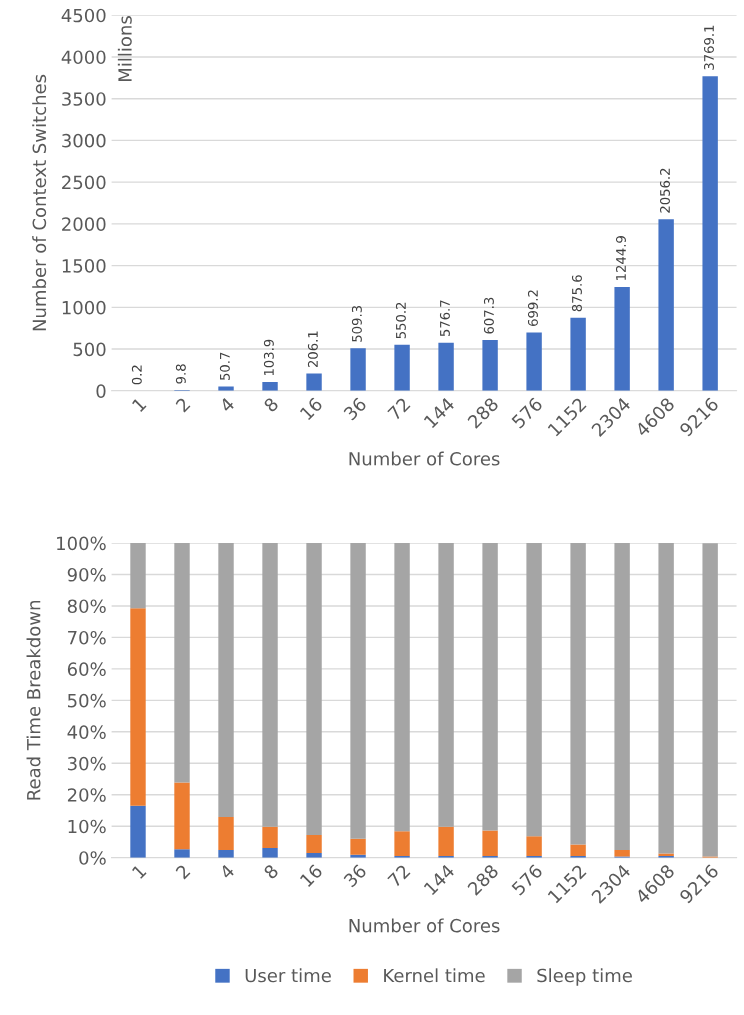 Image resolution: width=744 pixels, height=1015 pixels. Describe the element at coordinates (180, 374) in the screenshot. I see `data-label: 9.8` at that location.